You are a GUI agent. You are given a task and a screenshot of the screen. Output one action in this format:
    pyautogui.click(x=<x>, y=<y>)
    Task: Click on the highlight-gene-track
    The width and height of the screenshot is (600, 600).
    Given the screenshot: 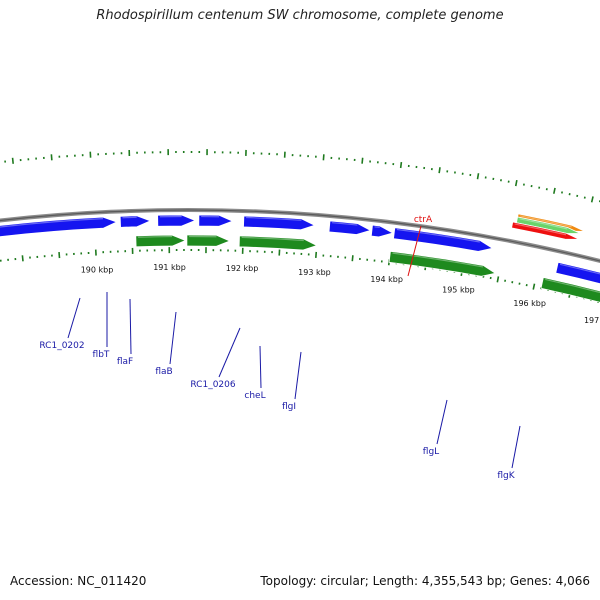 What is the action you would take?
    pyautogui.click(x=548, y=226)
    